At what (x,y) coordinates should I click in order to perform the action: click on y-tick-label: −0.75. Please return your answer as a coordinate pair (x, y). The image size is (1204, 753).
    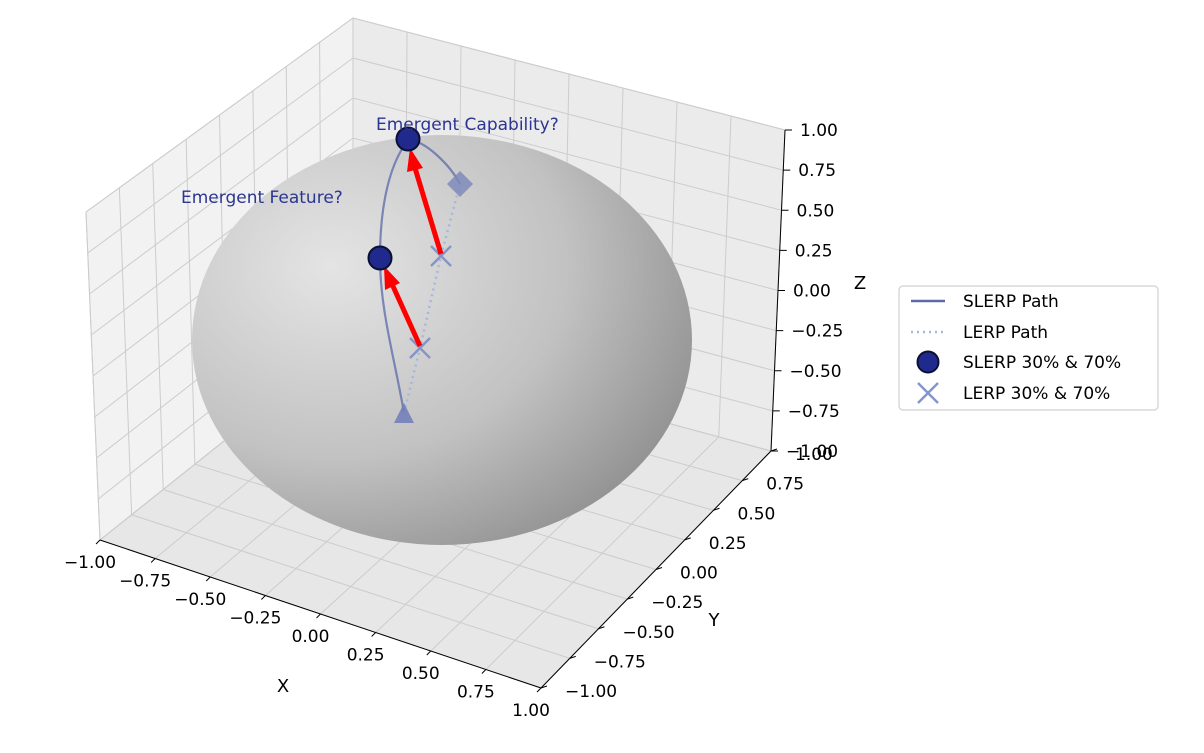
    Looking at the image, I should click on (620, 662).